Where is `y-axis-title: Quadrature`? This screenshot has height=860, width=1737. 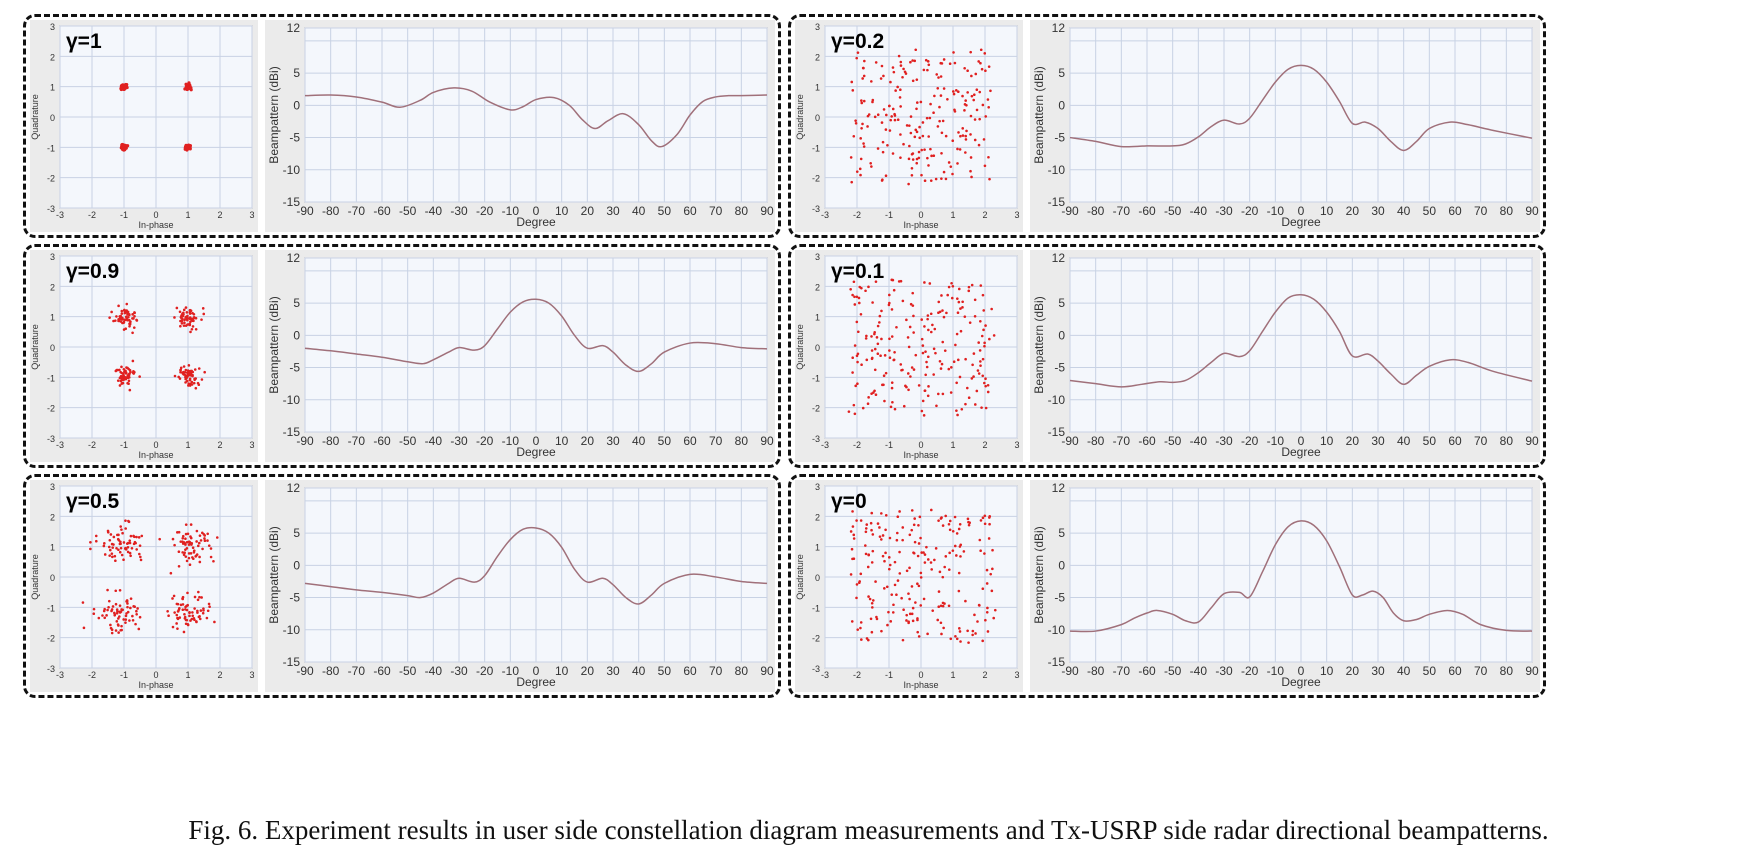 y-axis-title: Quadrature is located at coordinates (35, 117).